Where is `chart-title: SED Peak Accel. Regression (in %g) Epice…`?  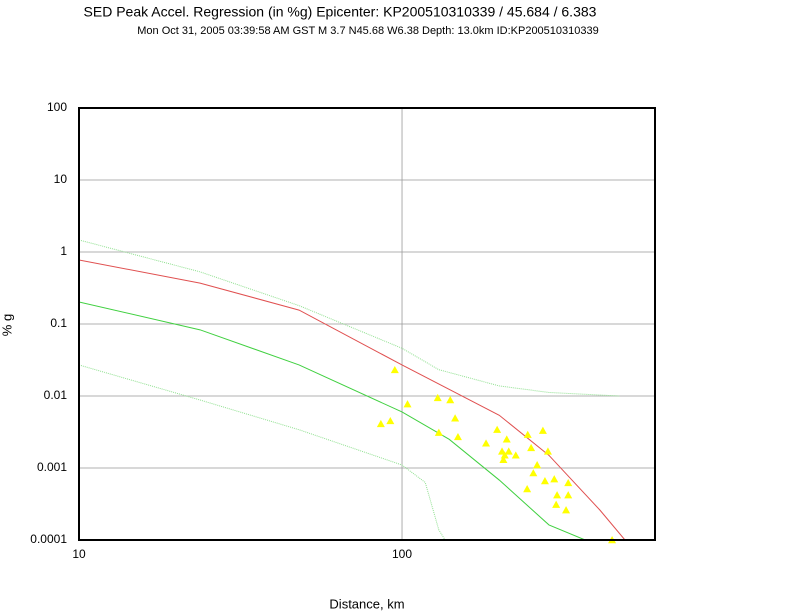
chart-title: SED Peak Accel. Regression (in %g) Epice… is located at coordinates (340, 12).